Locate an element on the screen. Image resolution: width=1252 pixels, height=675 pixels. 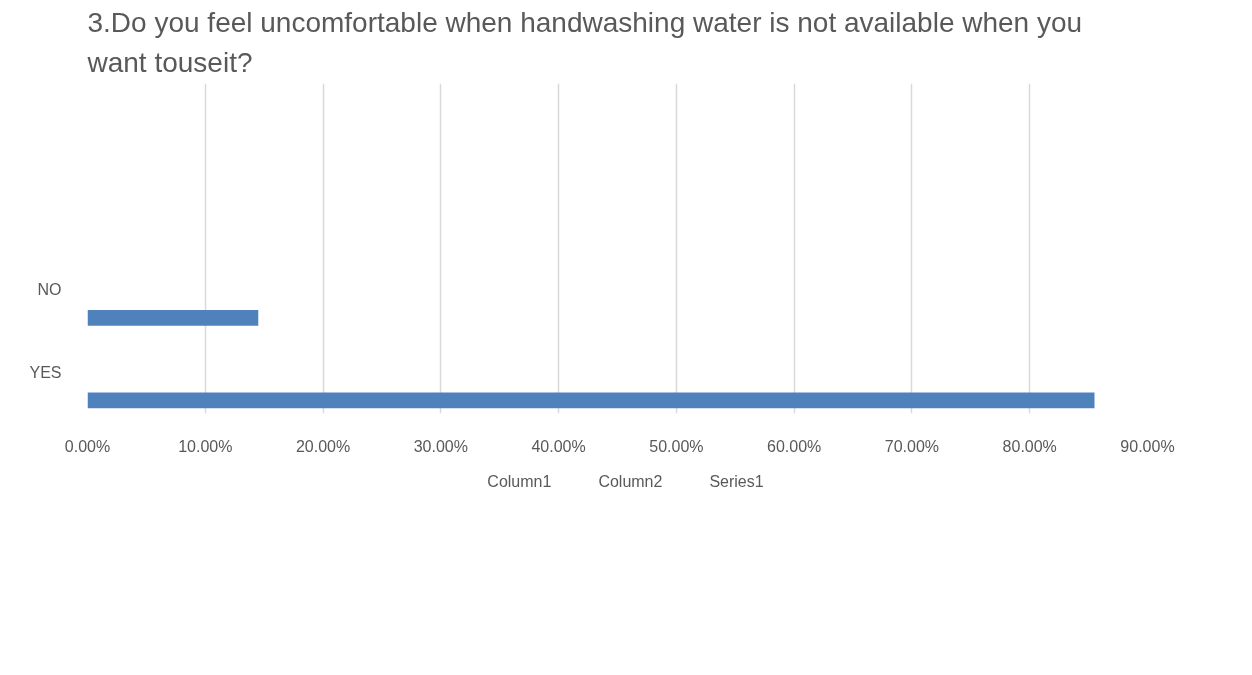
x-tick-label: 90.00% is located at coordinates (1147, 446).